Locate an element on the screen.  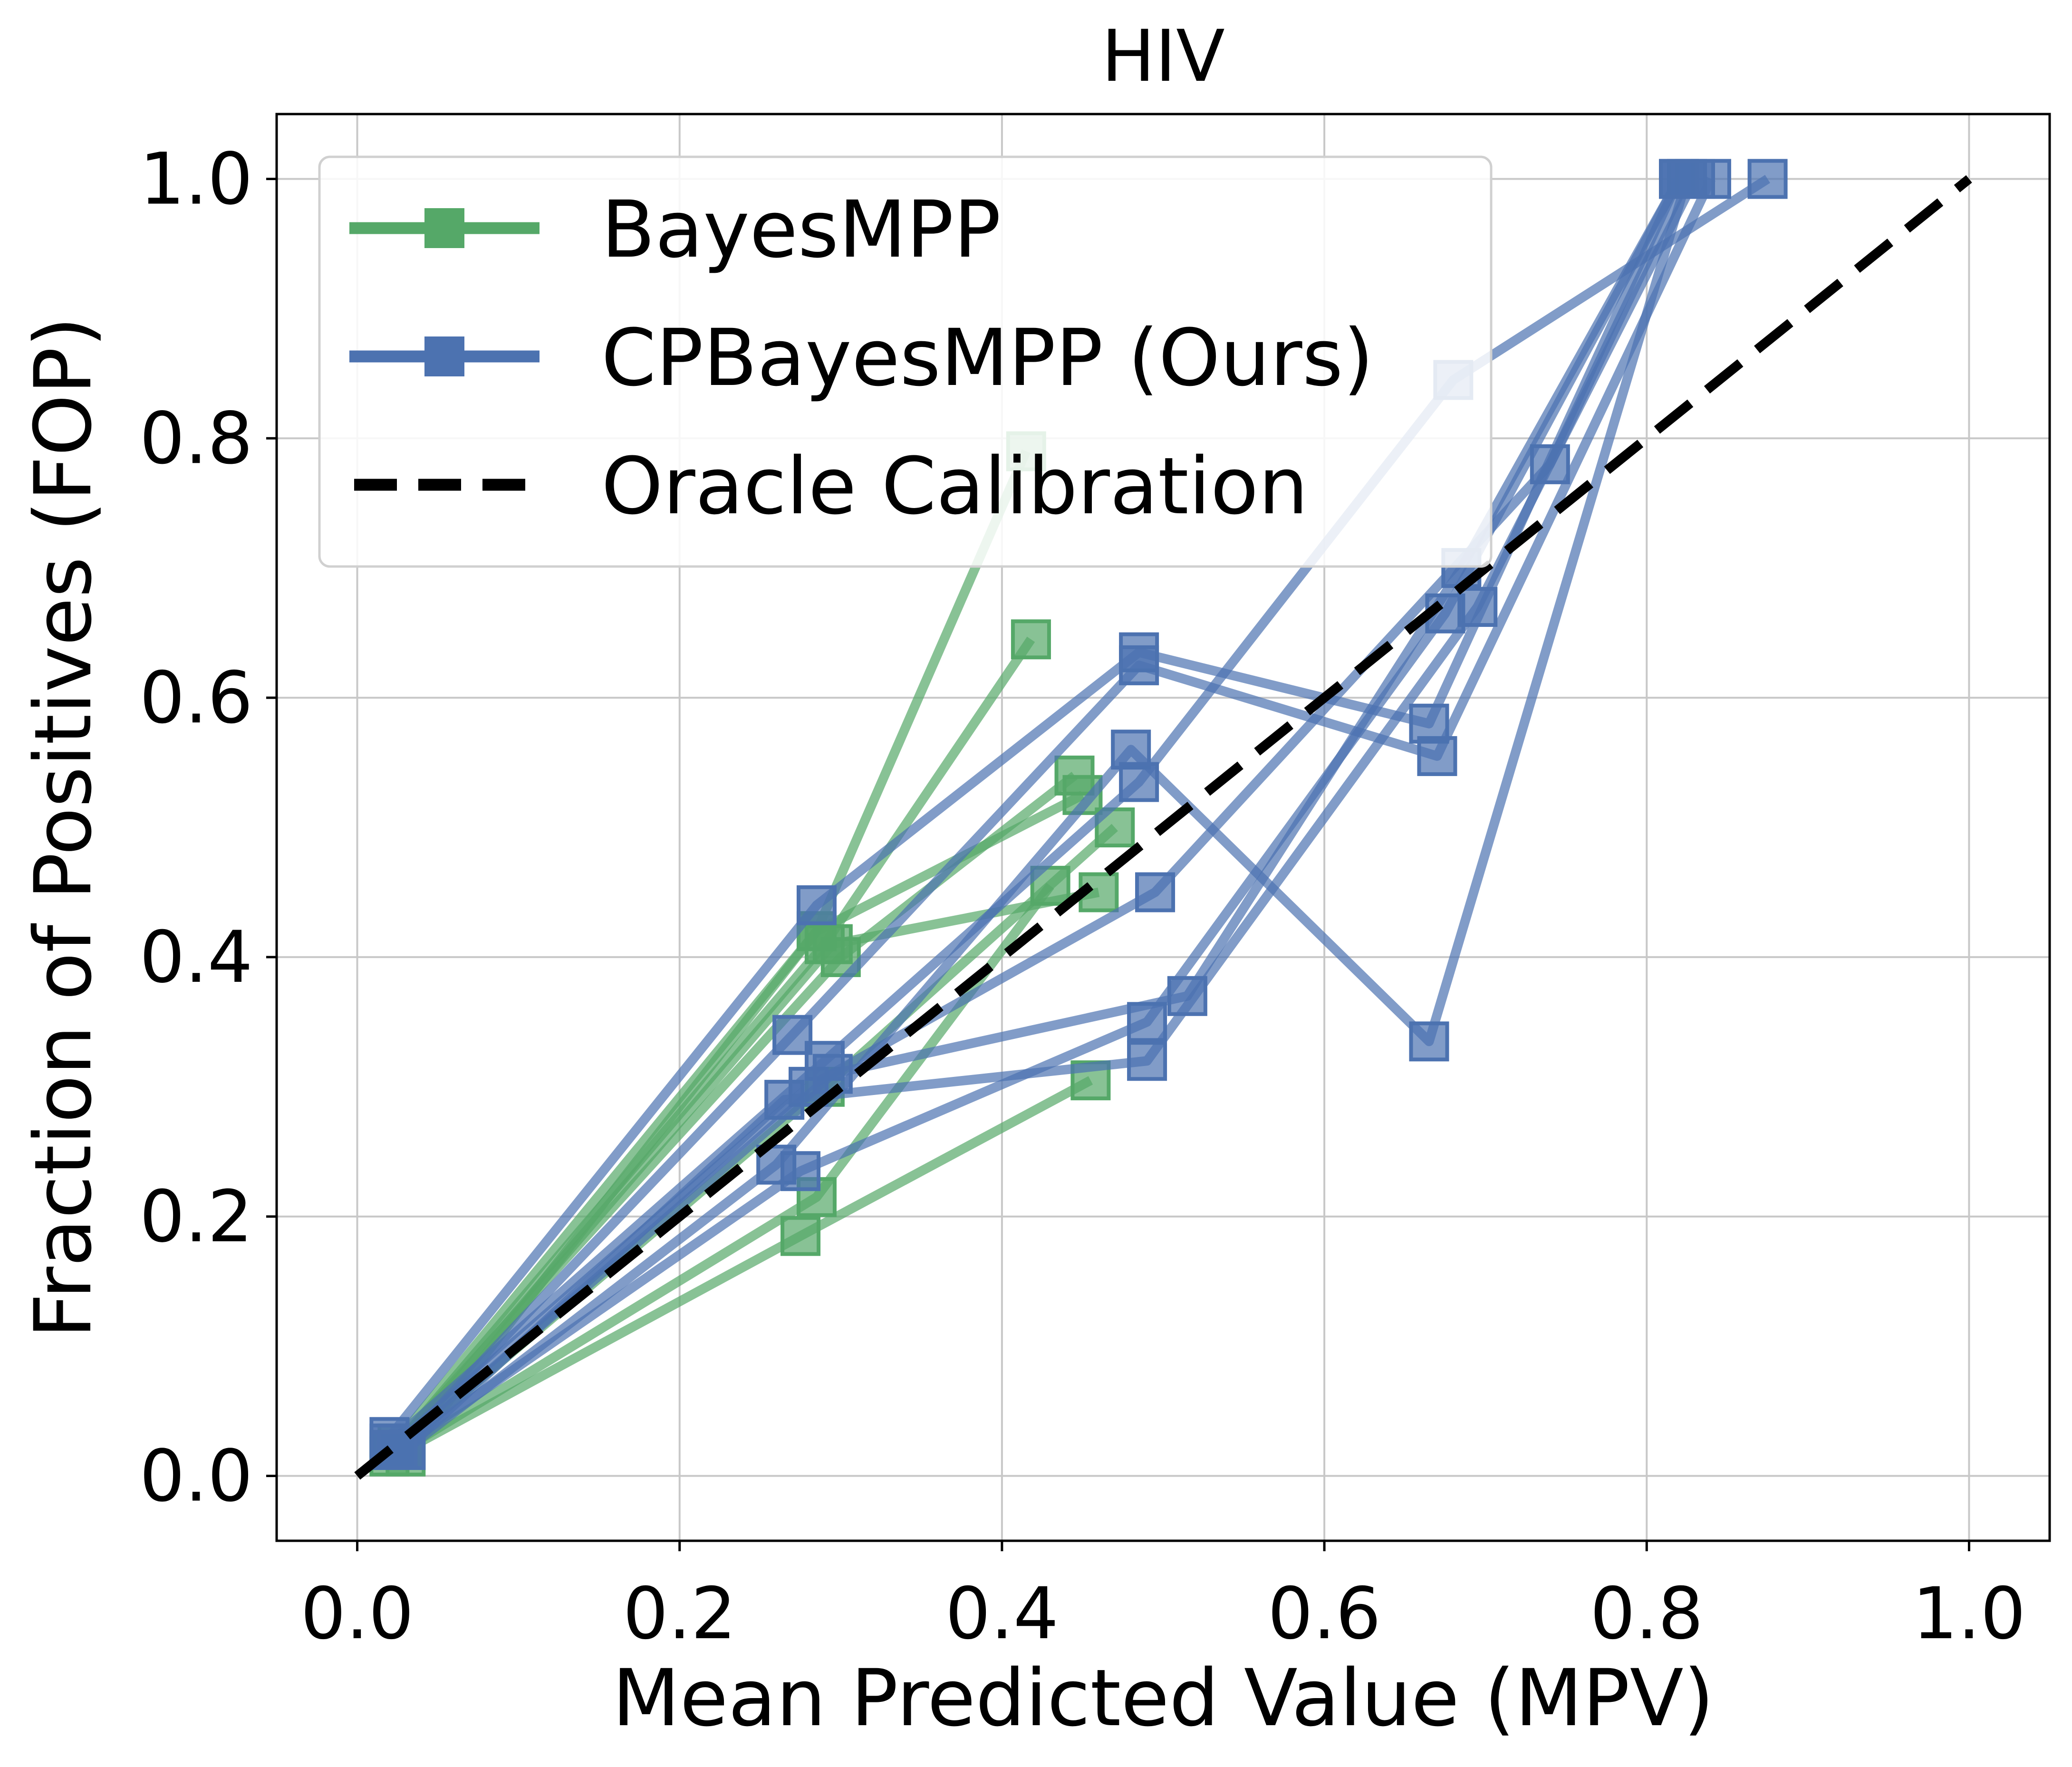
x-tick-label: 0.6 is located at coordinates (1324, 1614).